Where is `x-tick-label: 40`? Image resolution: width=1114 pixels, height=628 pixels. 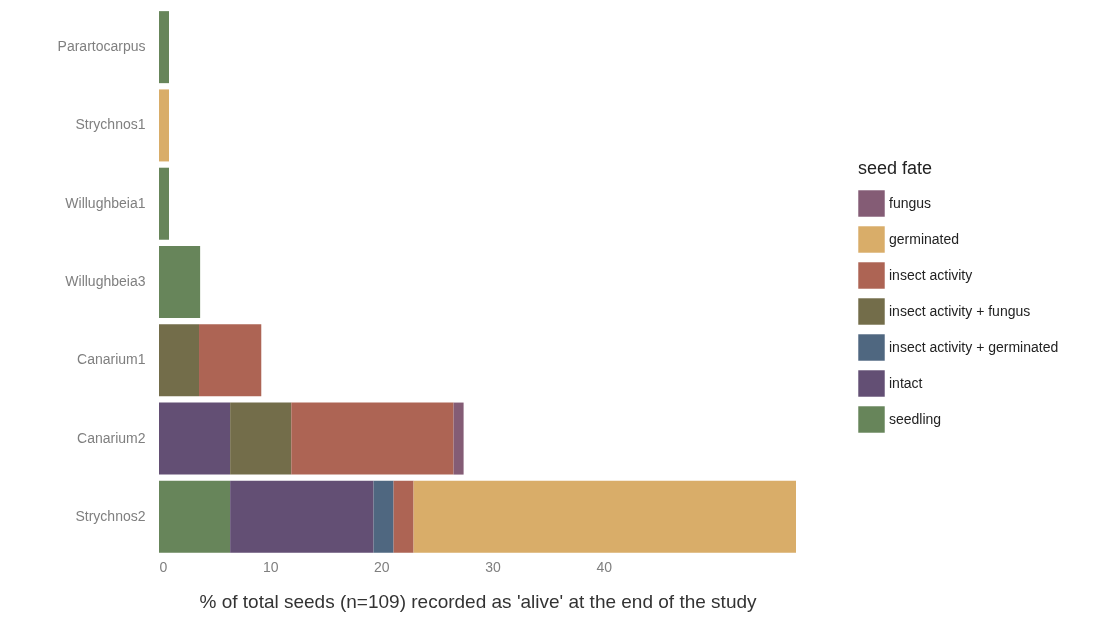
x-tick-label: 40 is located at coordinates (604, 566).